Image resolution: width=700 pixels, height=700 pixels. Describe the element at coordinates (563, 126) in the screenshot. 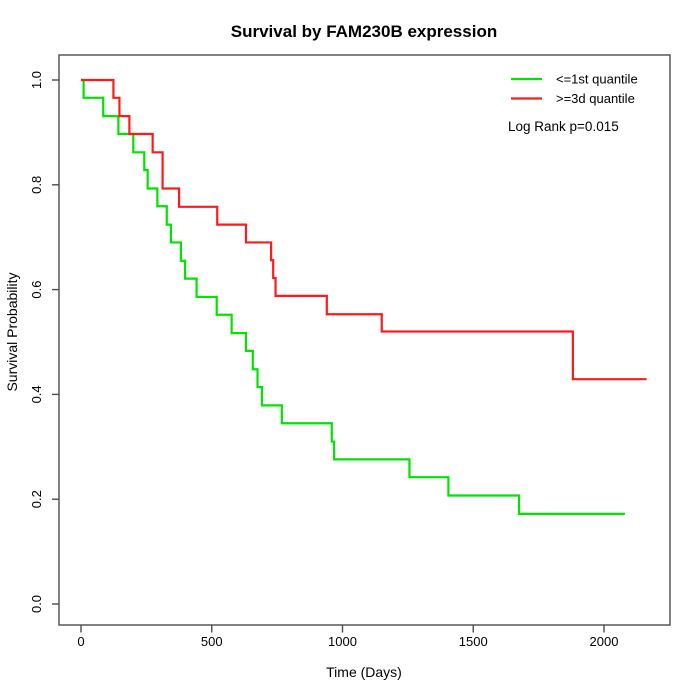

I see `log-rank-annotation: Log Rank p=0.015` at that location.